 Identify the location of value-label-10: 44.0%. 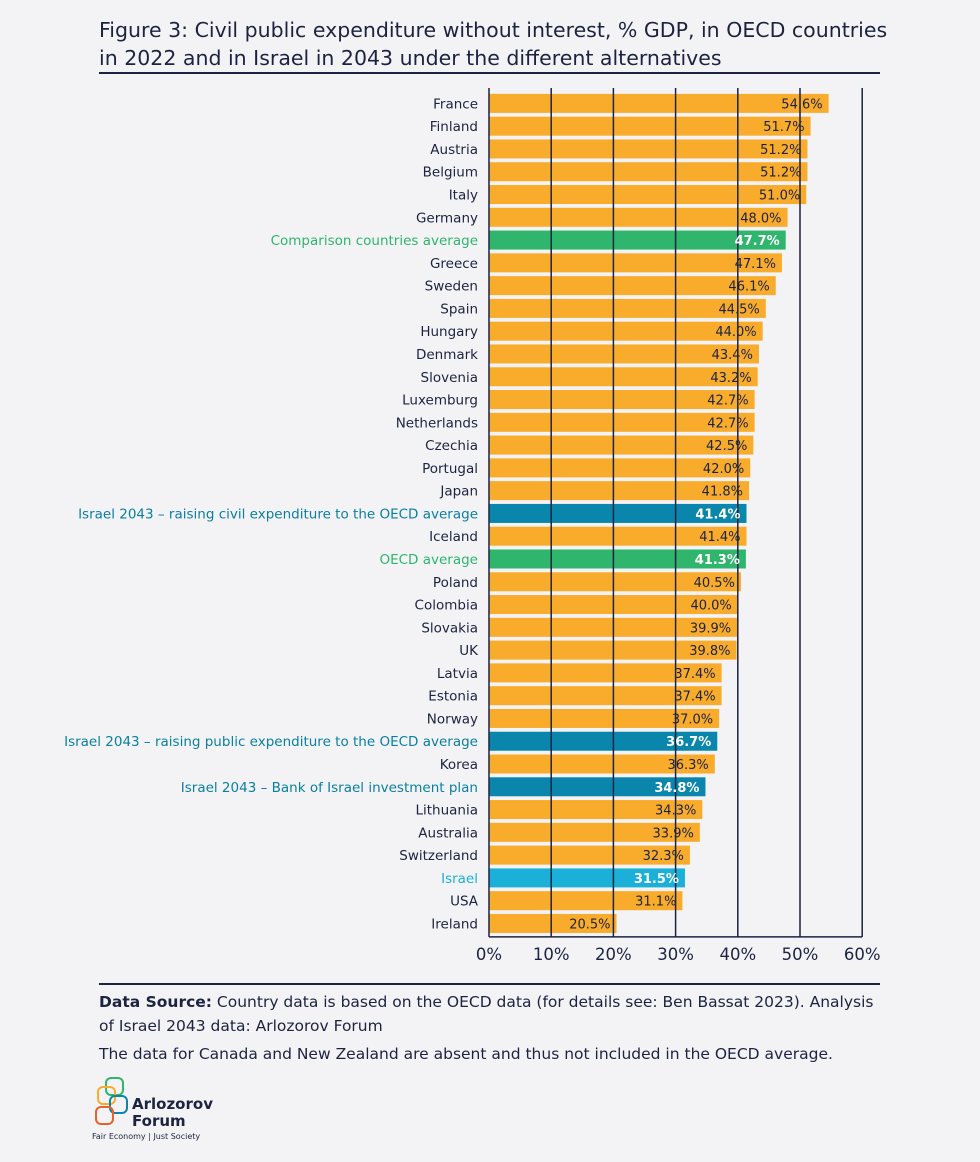
(735, 332).